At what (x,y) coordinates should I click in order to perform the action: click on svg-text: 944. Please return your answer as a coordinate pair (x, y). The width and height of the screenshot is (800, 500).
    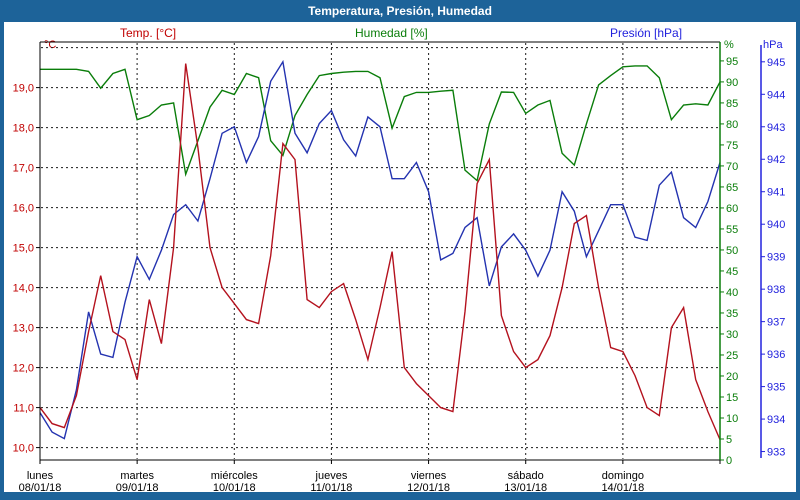
    Looking at the image, I should click on (776, 95).